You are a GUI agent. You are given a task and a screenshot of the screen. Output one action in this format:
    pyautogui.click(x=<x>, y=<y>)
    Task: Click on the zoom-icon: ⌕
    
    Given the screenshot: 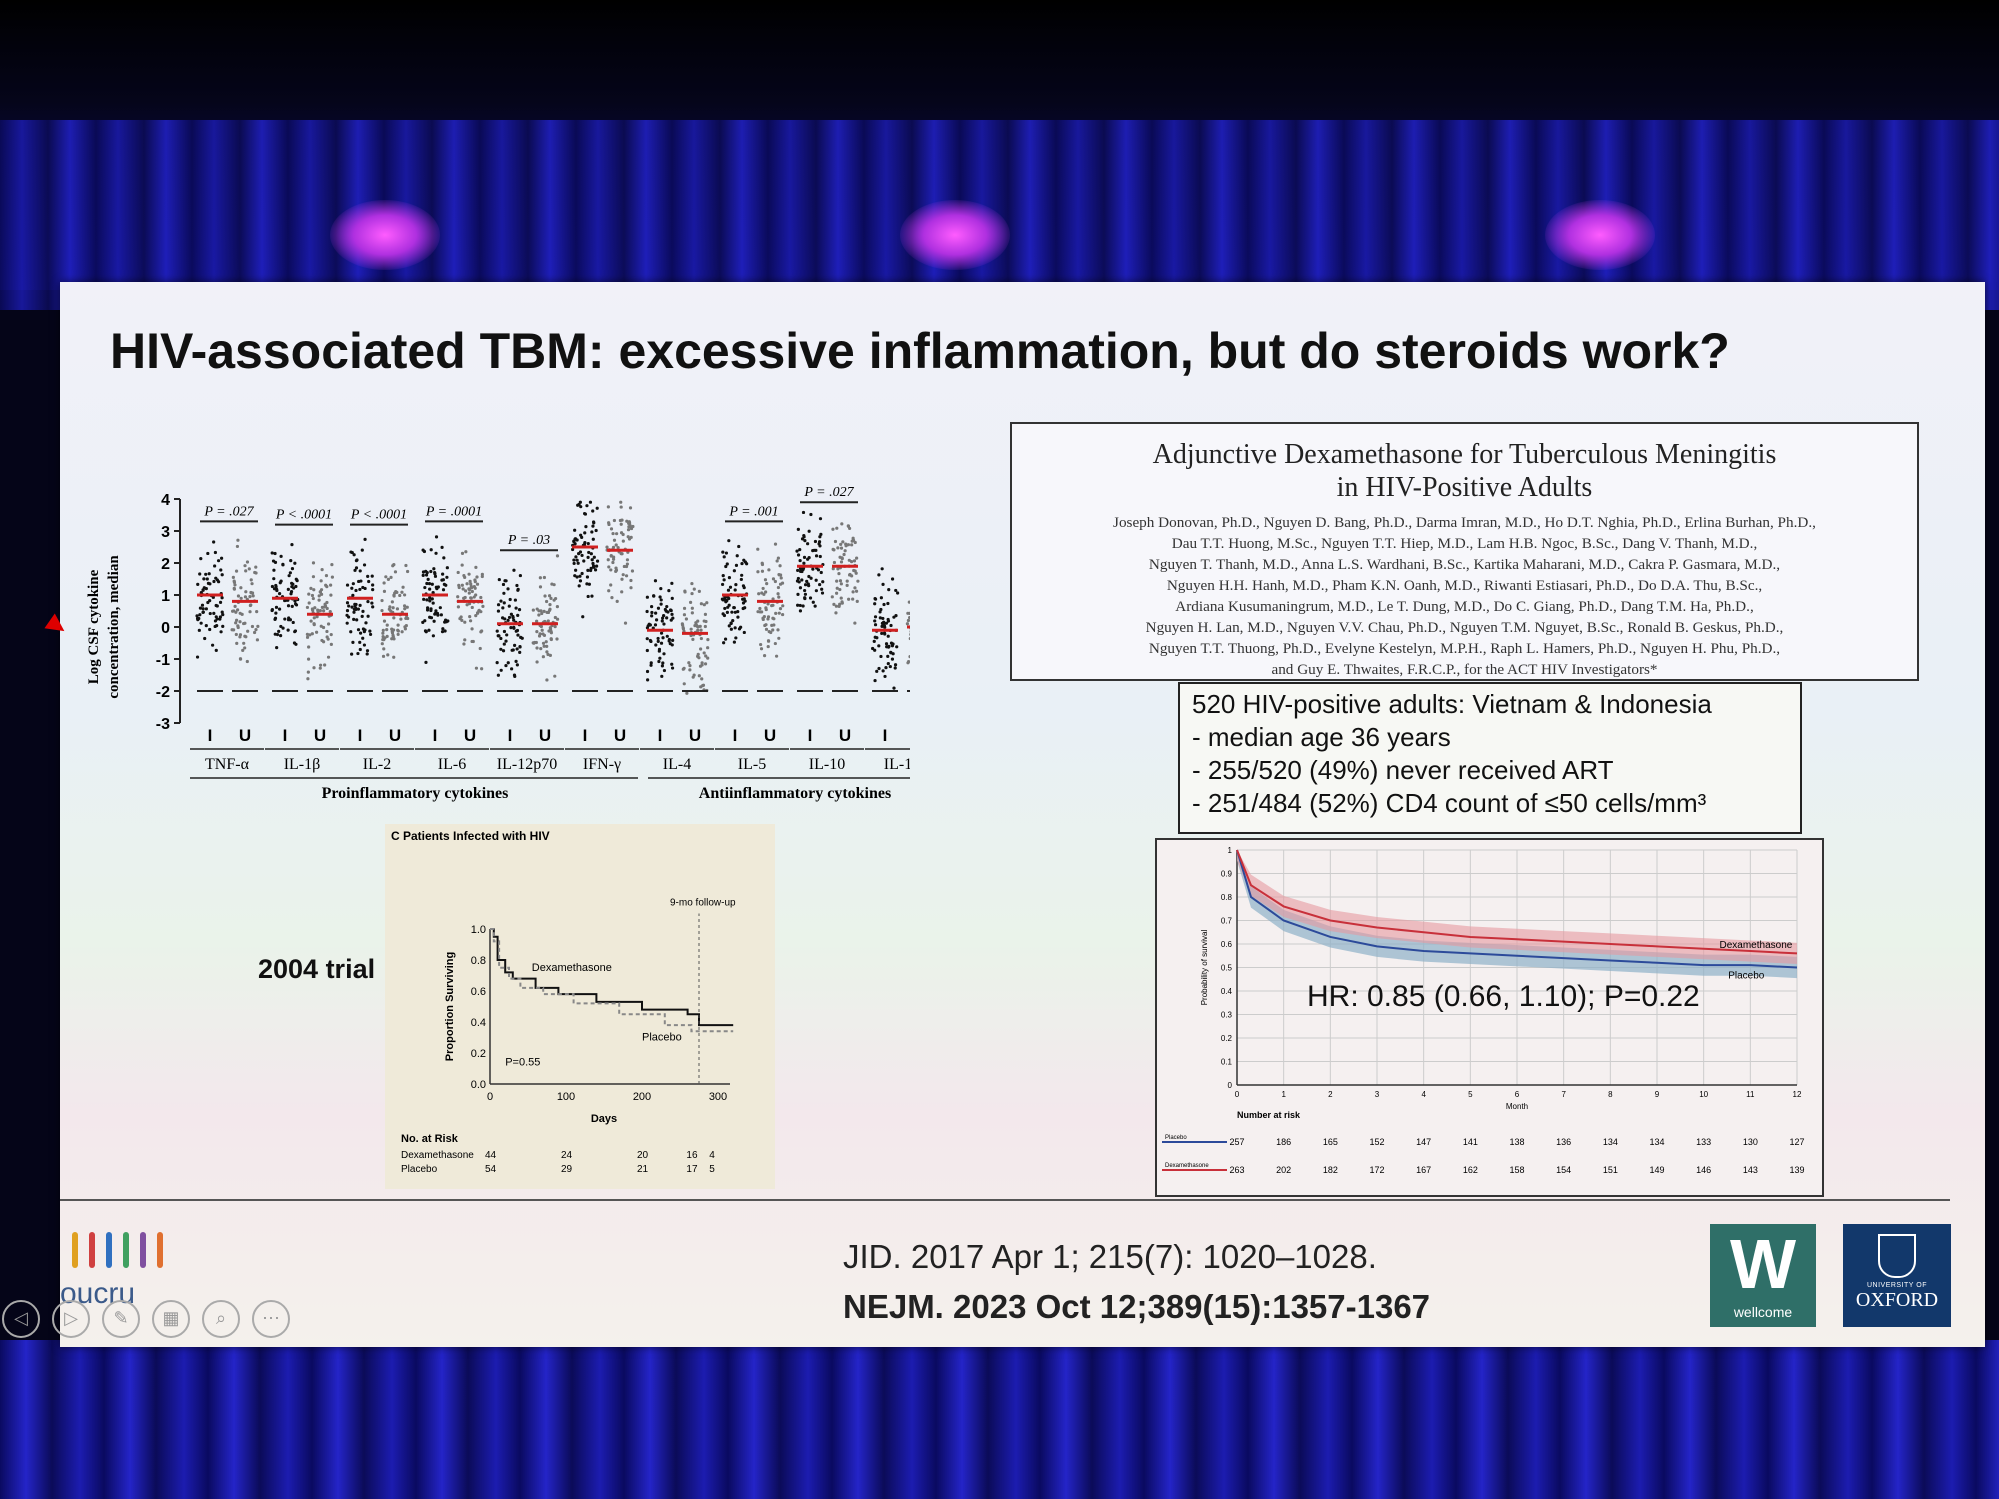 What is the action you would take?
    pyautogui.click(x=221, y=1319)
    